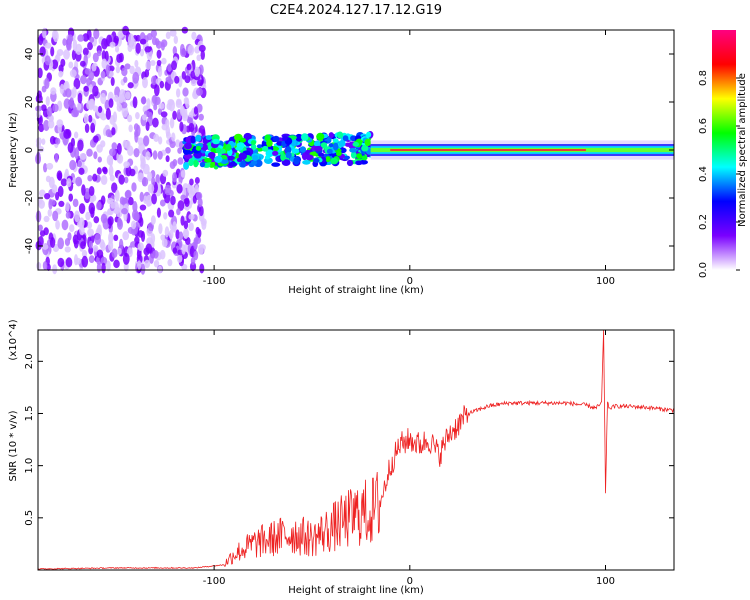 Image resolution: width=750 pixels, height=600 pixels. I want to click on x-tick-label: 0, so click(410, 281).